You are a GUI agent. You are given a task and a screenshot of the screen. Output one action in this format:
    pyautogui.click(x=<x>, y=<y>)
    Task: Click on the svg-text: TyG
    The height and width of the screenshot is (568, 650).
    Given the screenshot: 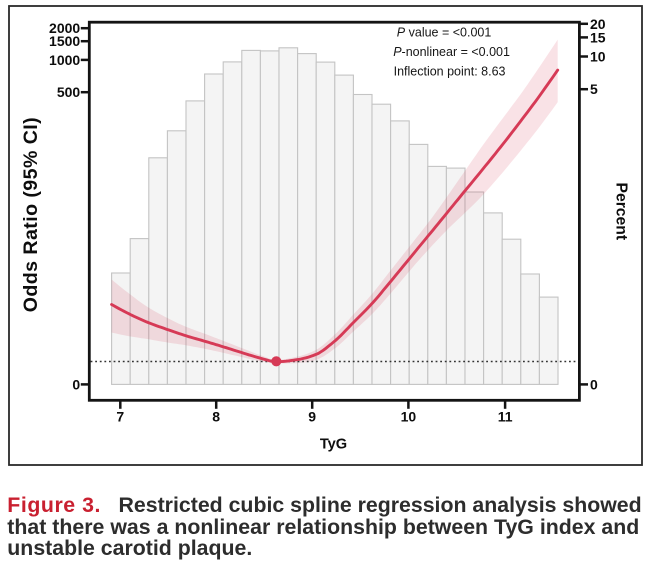 What is the action you would take?
    pyautogui.click(x=333, y=445)
    